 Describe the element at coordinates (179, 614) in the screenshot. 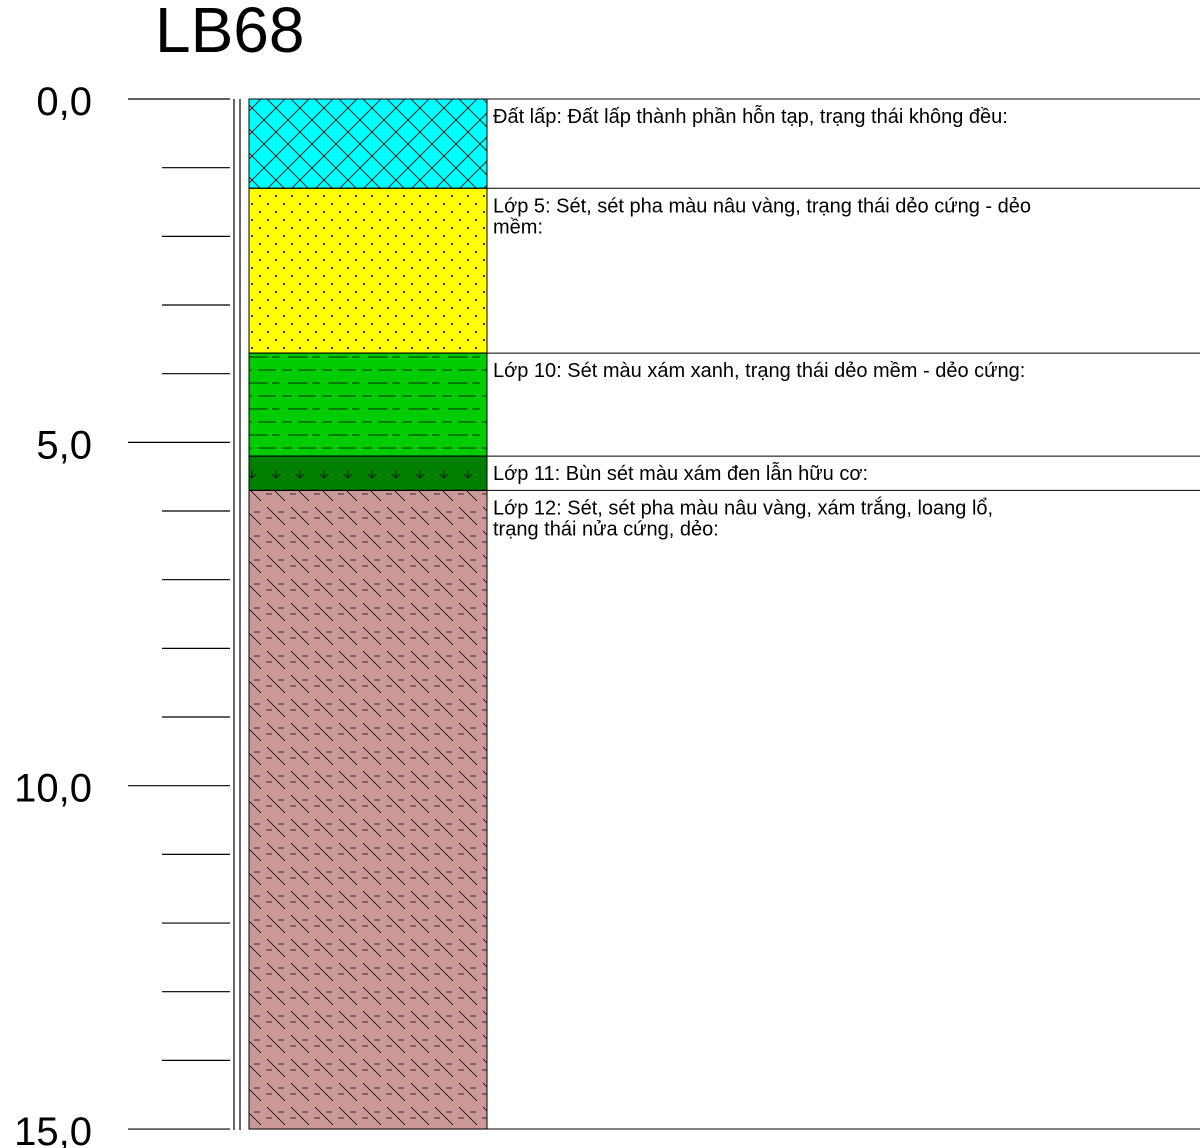

I see `depth-ticks` at that location.